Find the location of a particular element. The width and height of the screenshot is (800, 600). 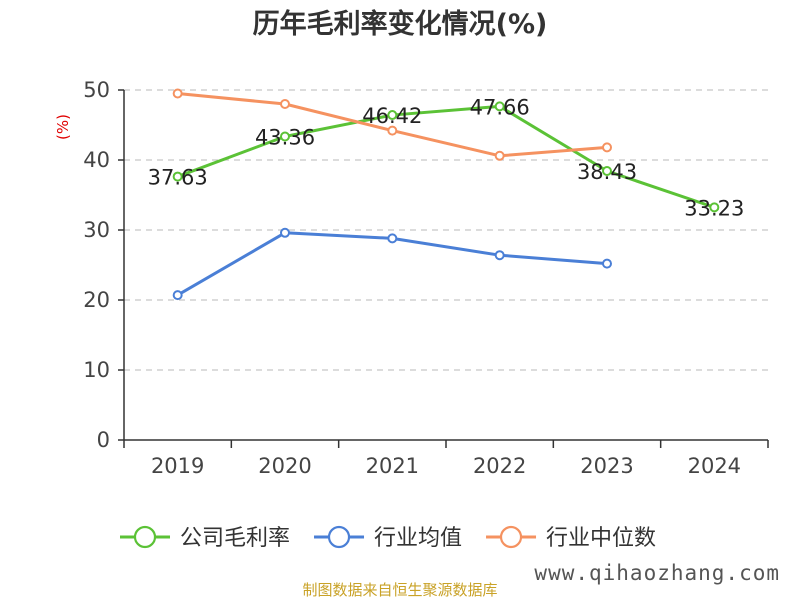

legend-item-2: 行业均值 is located at coordinates (388, 538).